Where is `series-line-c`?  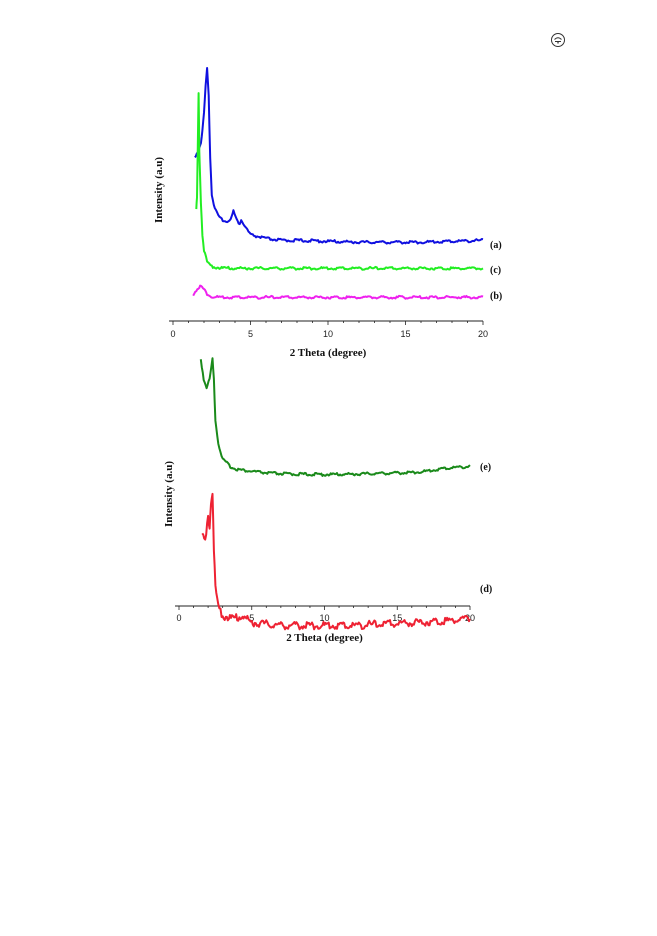
series-line-c is located at coordinates (339, 181).